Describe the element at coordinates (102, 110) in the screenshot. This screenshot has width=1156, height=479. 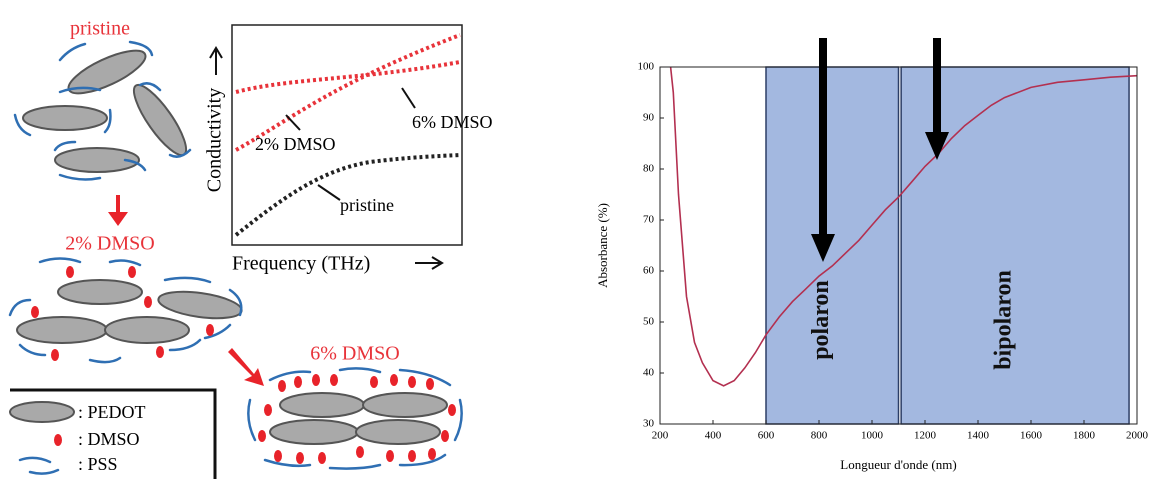
I see `pristine-cluster` at that location.